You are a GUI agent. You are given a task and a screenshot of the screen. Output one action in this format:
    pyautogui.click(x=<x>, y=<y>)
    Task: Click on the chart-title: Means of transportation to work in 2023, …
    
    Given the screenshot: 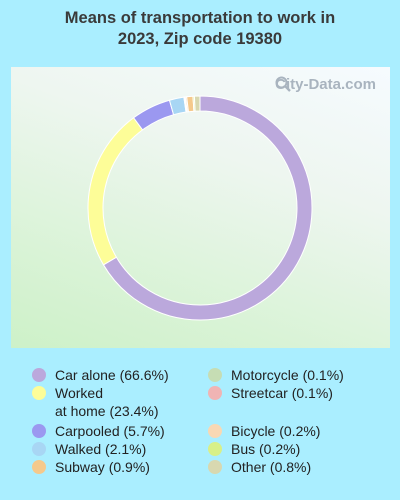 What is the action you would take?
    pyautogui.click(x=200, y=28)
    